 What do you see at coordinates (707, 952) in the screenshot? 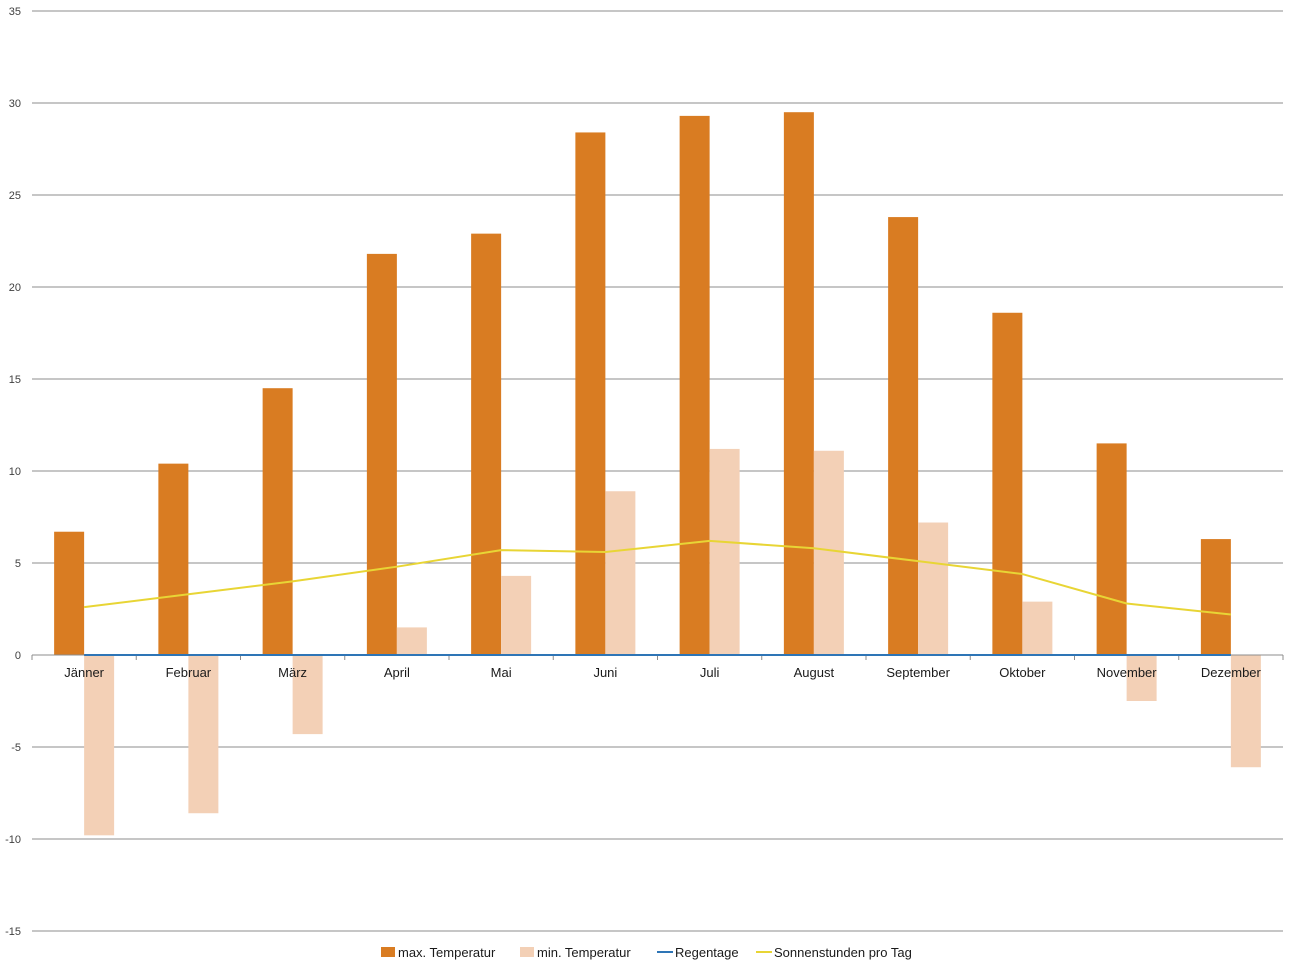
I see `legend-label: Regentage` at bounding box center [707, 952].